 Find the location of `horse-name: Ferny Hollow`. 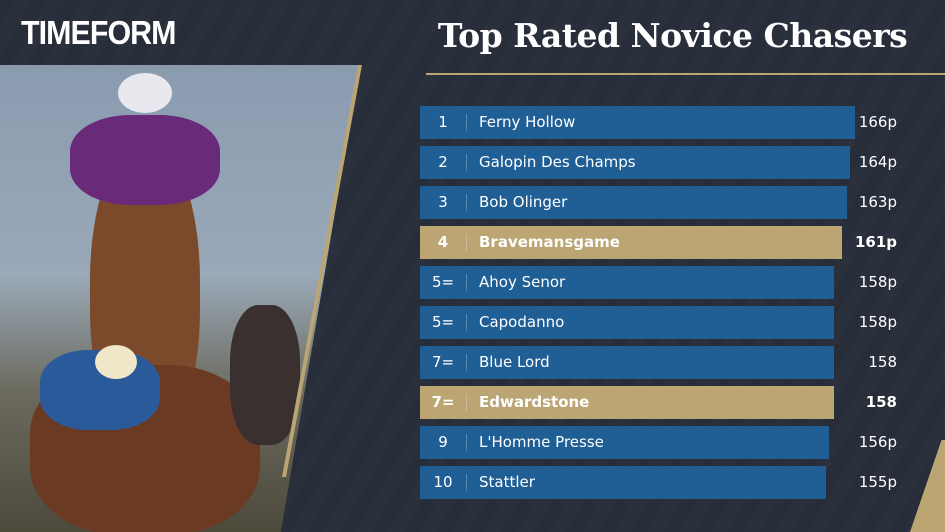

horse-name: Ferny Hollow is located at coordinates (527, 122).